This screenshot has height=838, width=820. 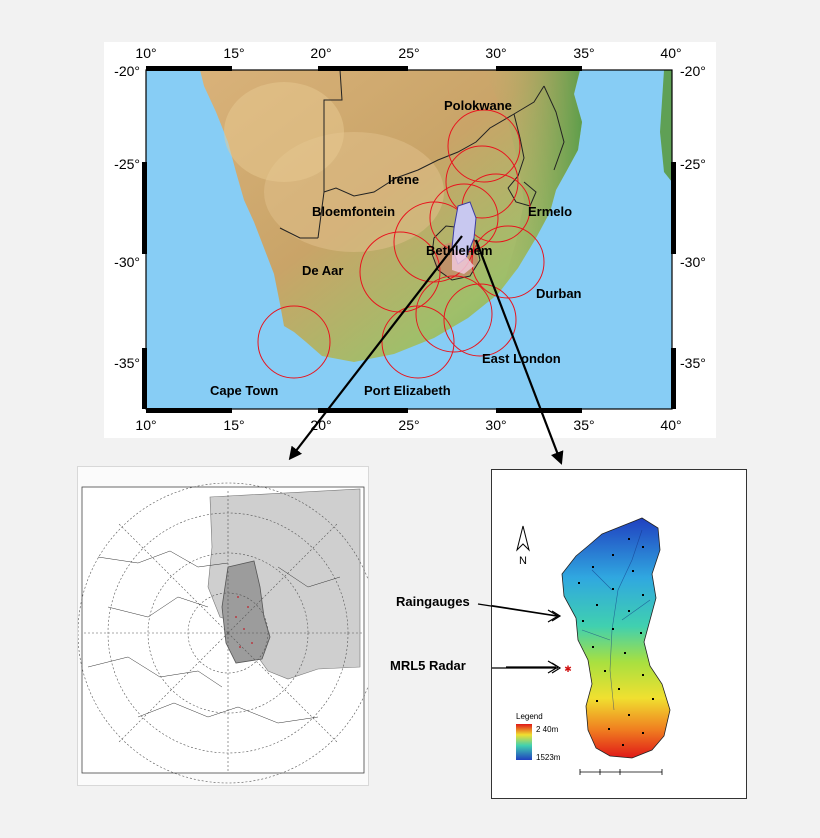 I want to click on catchment-dem-panel: N ✱ Legend 2 40m 1523m, so click(x=614, y=634).